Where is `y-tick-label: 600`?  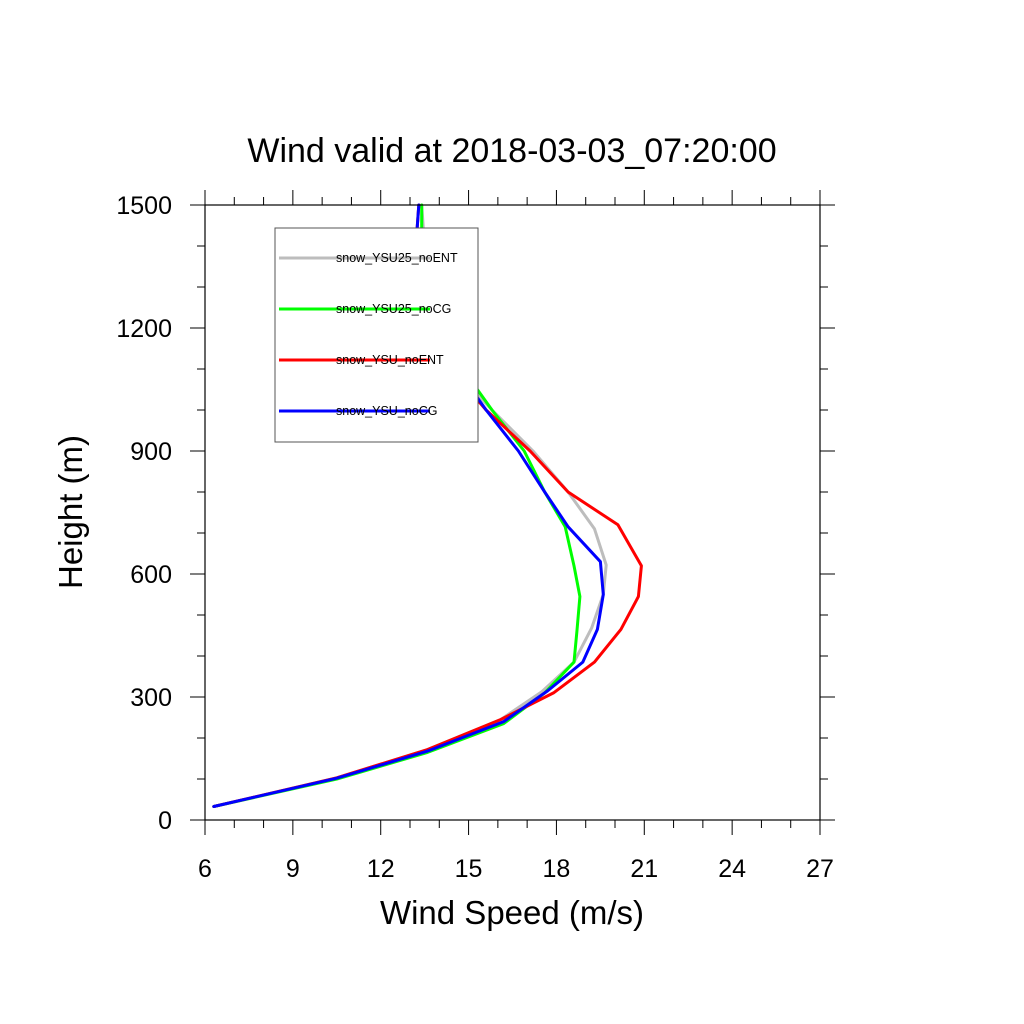
y-tick-label: 600 is located at coordinates (151, 575).